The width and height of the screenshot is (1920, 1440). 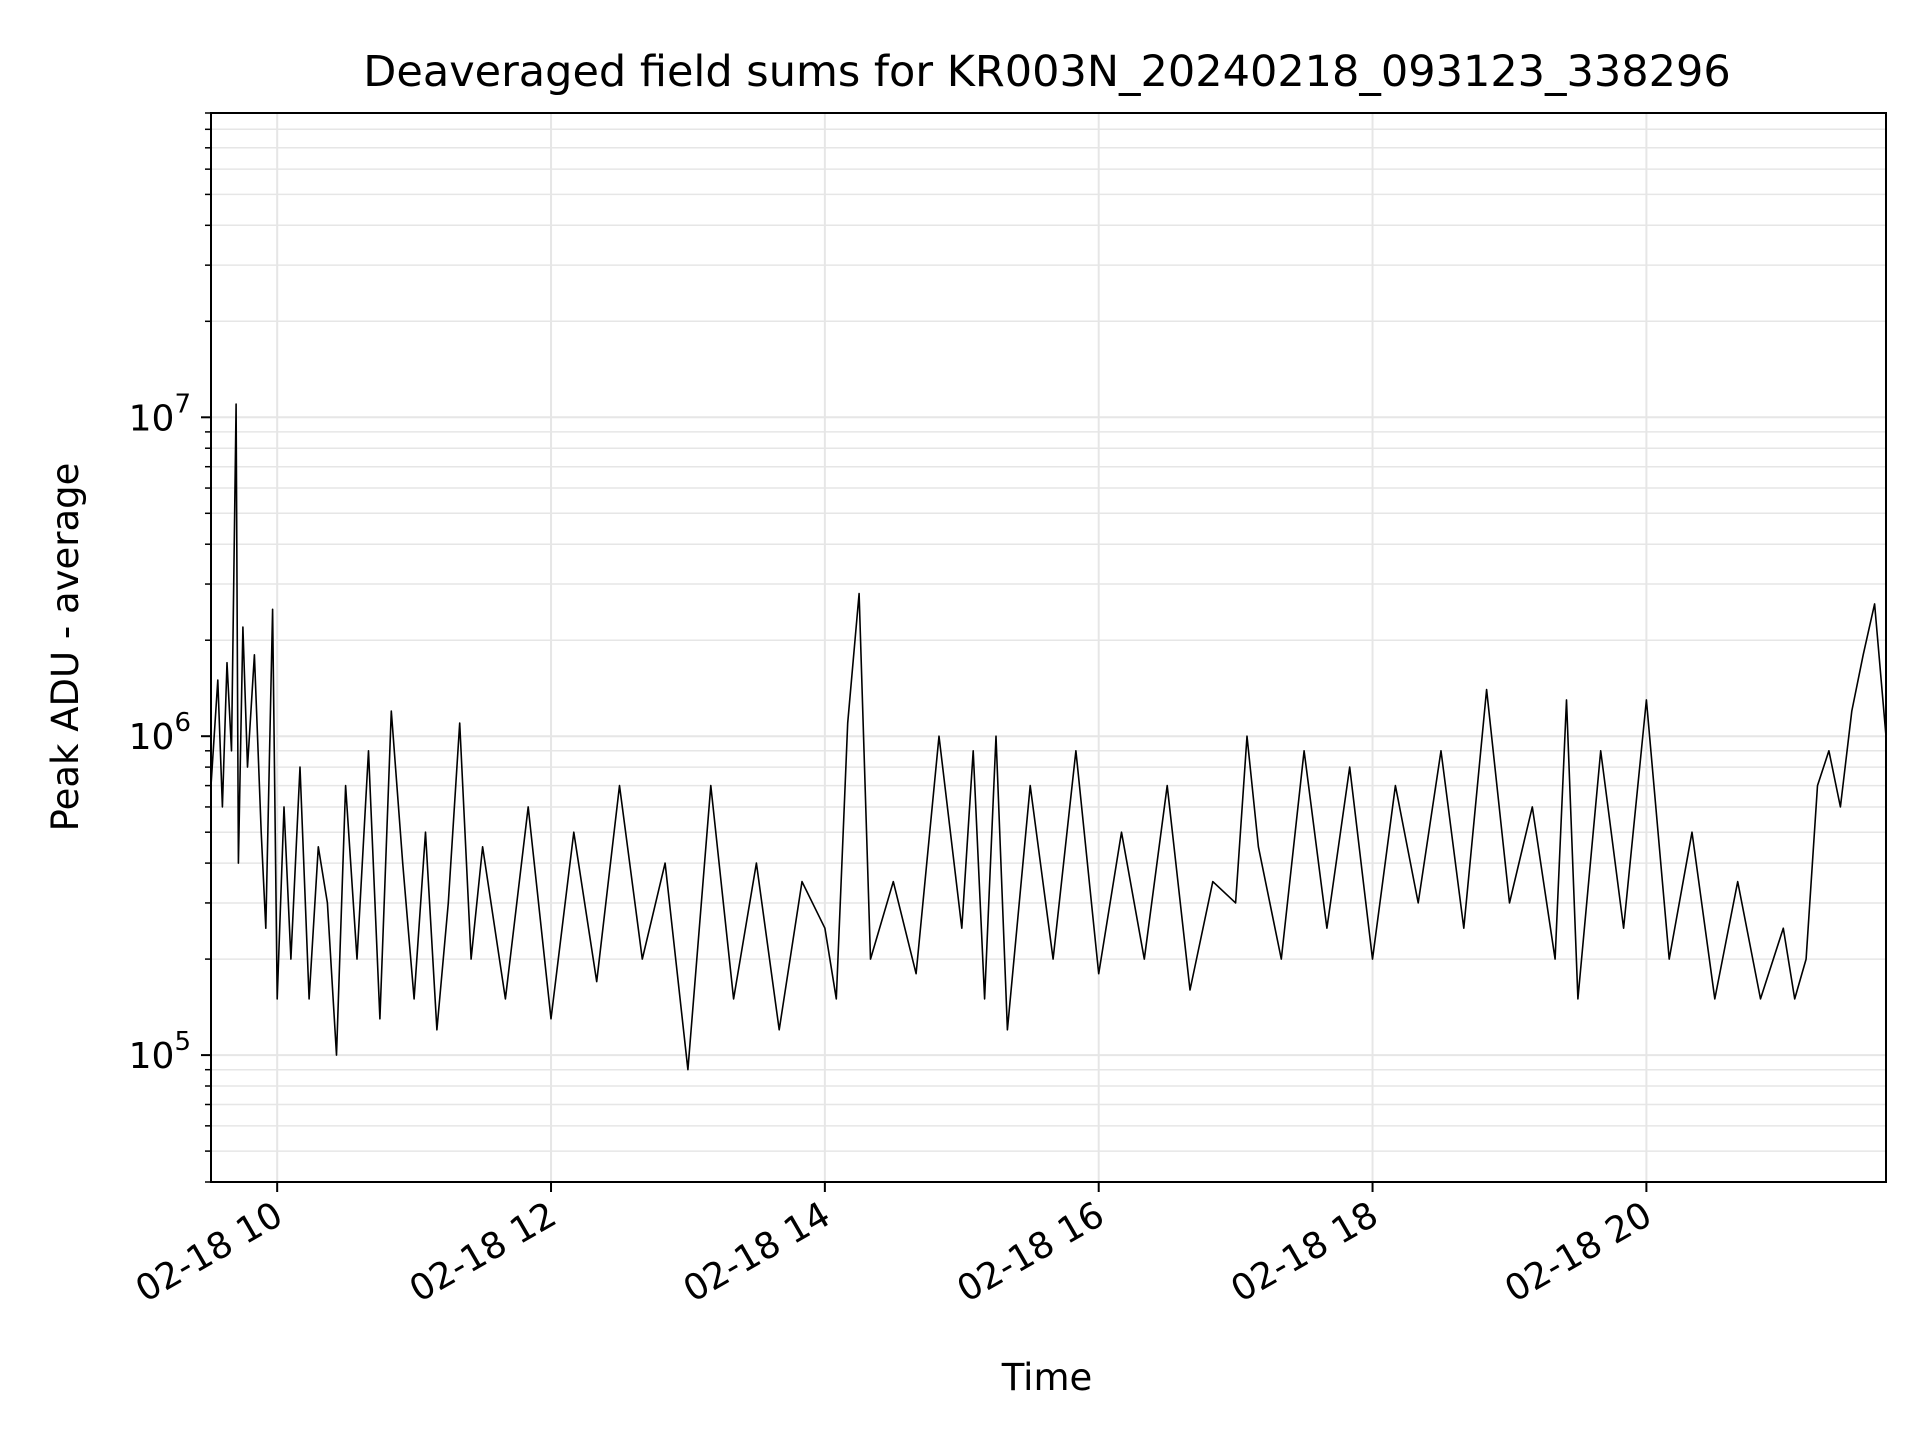 I want to click on y-tick-label: 10⁵, so click(x=160, y=1052).